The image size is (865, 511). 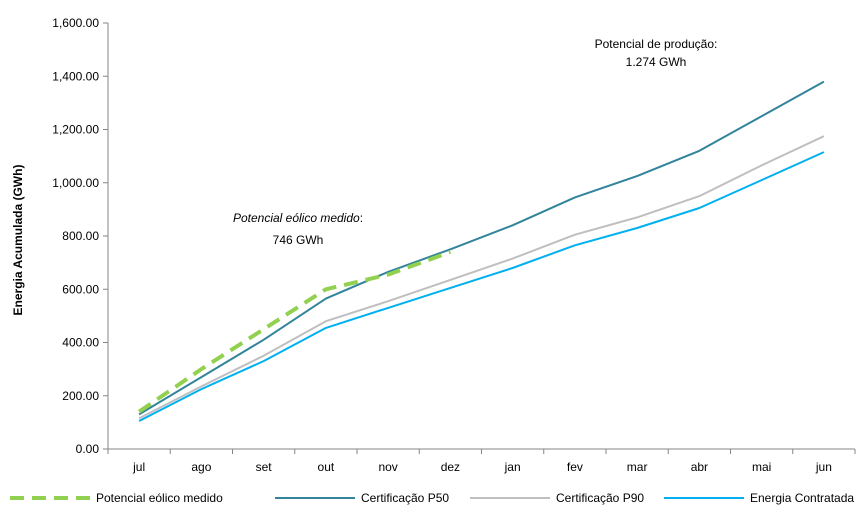 What do you see at coordinates (326, 467) in the screenshot?
I see `x-tick-label: out` at bounding box center [326, 467].